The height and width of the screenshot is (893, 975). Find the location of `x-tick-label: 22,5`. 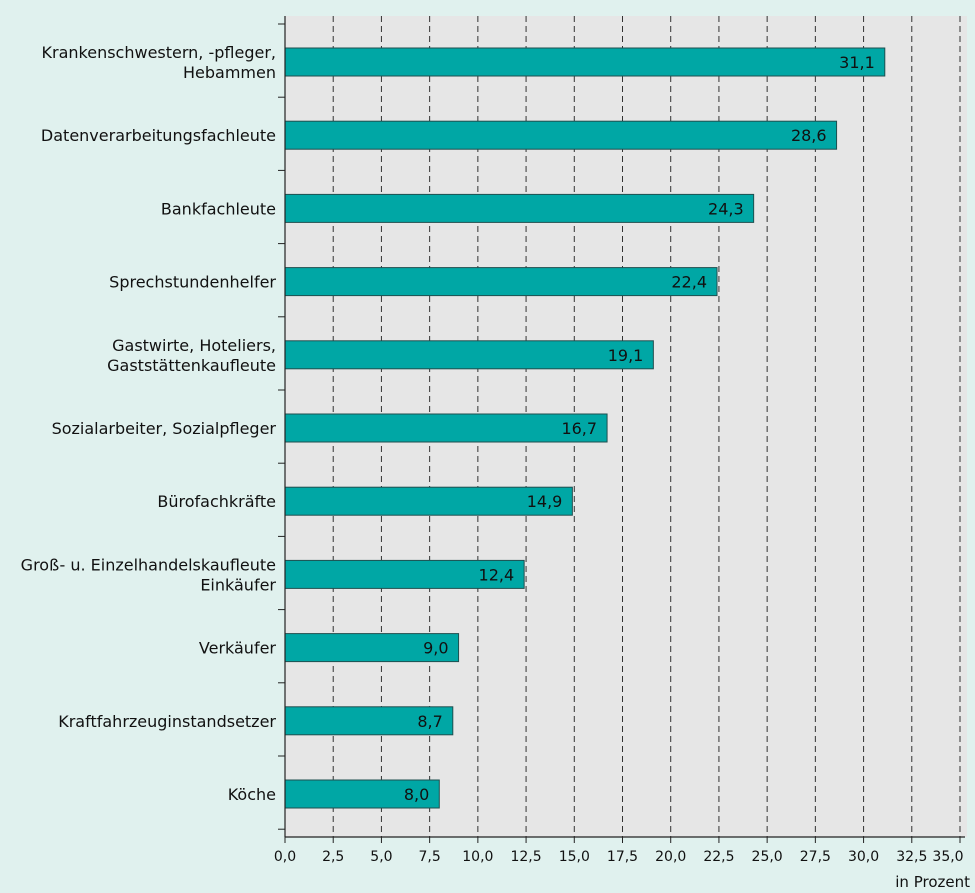

x-tick-label: 22,5 is located at coordinates (718, 857).